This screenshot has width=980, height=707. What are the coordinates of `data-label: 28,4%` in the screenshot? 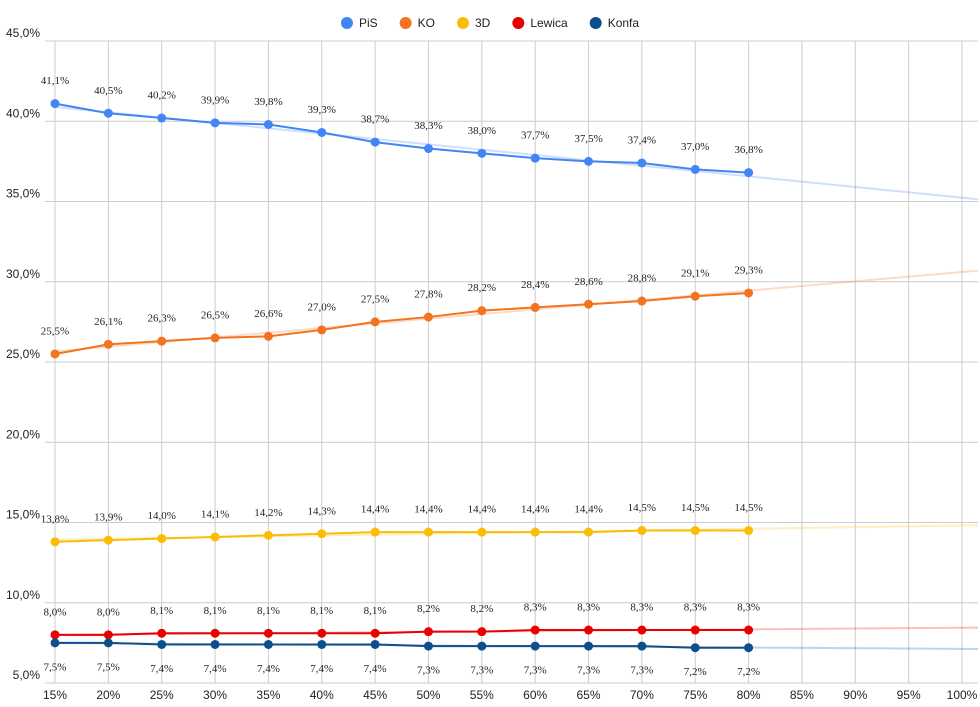 It's located at (535, 285).